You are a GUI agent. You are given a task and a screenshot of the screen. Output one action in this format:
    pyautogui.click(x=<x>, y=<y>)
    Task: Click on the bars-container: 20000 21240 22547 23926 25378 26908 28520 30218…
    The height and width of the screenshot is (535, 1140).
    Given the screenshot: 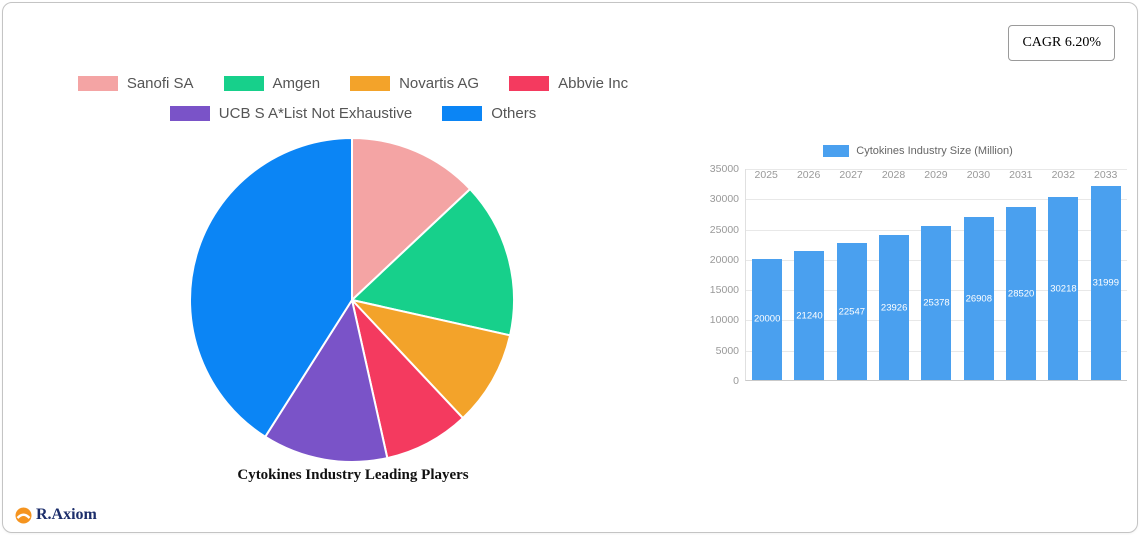 What is the action you would take?
    pyautogui.click(x=936, y=274)
    